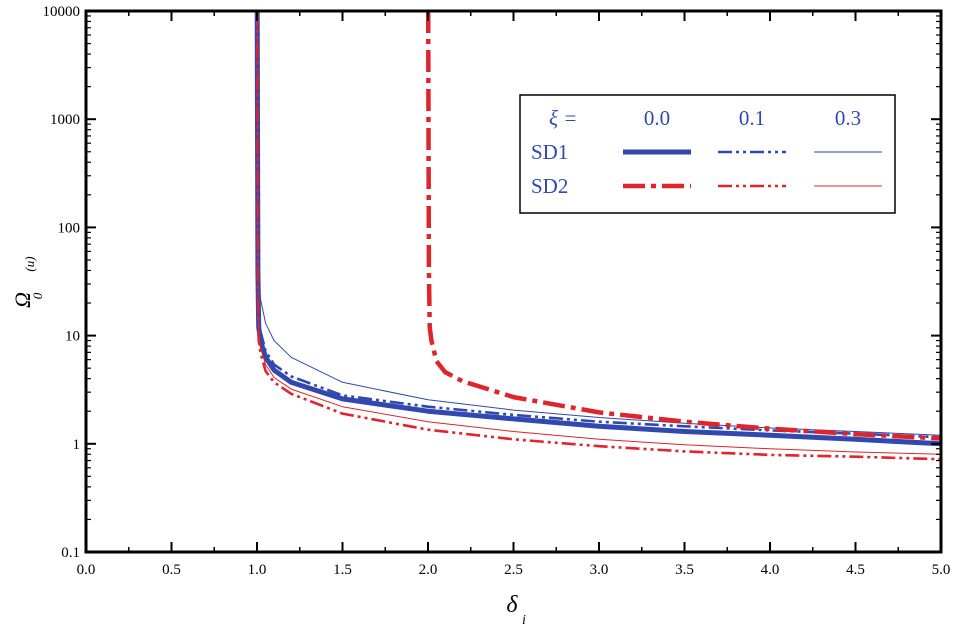 The height and width of the screenshot is (634, 957). I want to click on y-tick-label: 1000, so click(65, 120).